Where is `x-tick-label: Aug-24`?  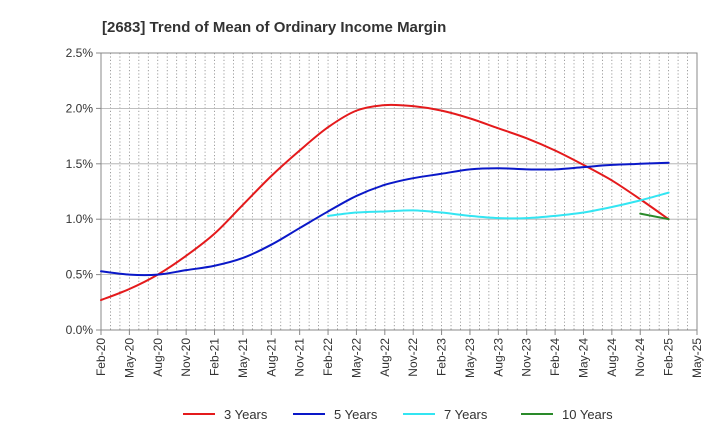
x-tick-label: Aug-24 is located at coordinates (612, 357).